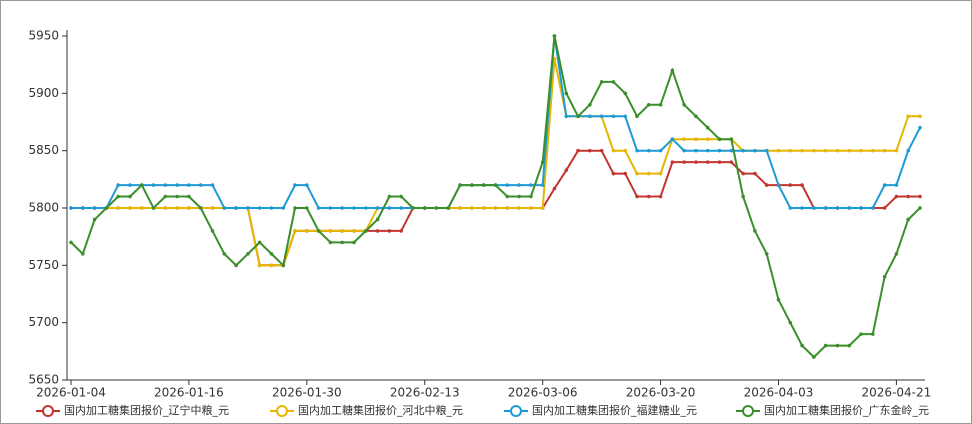 The width and height of the screenshot is (972, 424). Describe the element at coordinates (614, 410) in the screenshot. I see `legend-label: 国内加工糖集团报价_福建糖业_元` at that location.